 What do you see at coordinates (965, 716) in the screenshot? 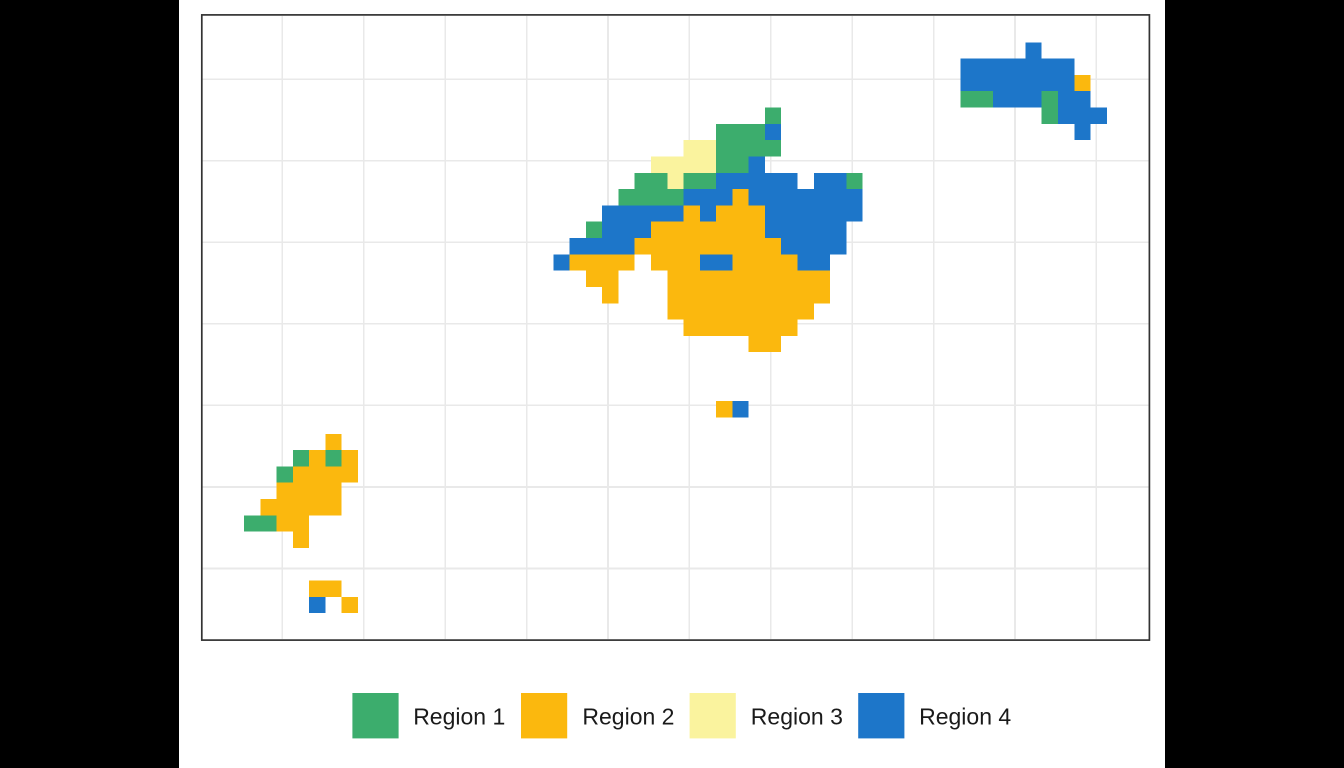
I see `svg-text: Region 4` at bounding box center [965, 716].